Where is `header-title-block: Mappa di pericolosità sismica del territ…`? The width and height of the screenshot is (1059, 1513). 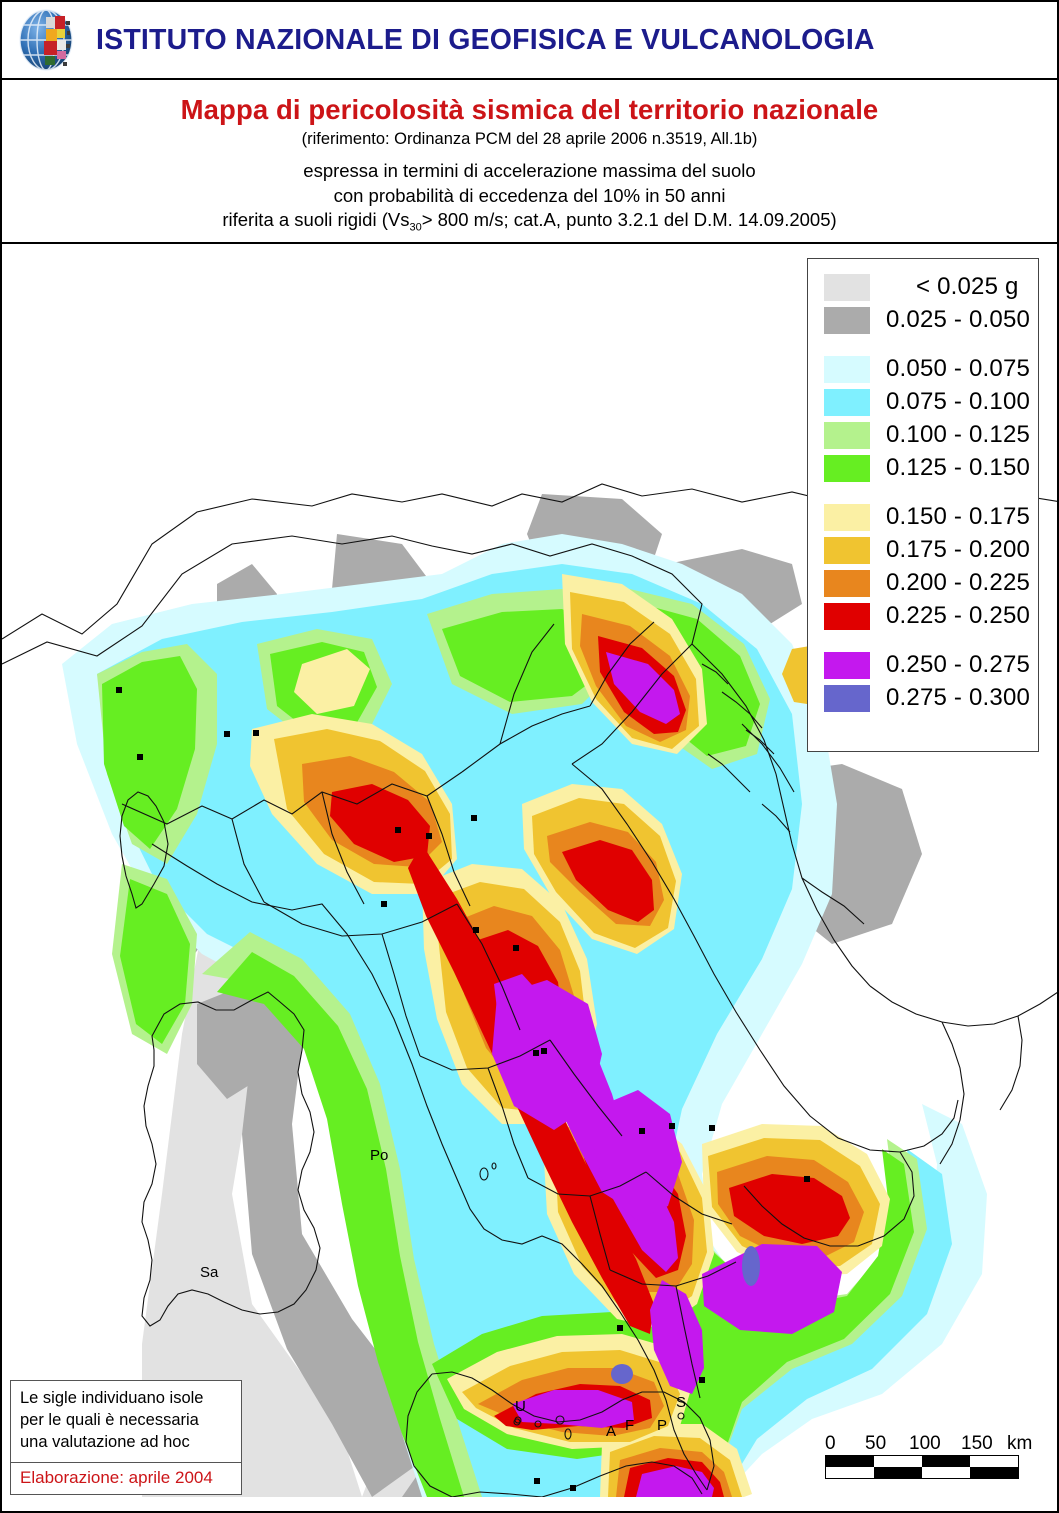
header-title-block: Mappa di pericolosità sismica del territ… is located at coordinates (529, 162).